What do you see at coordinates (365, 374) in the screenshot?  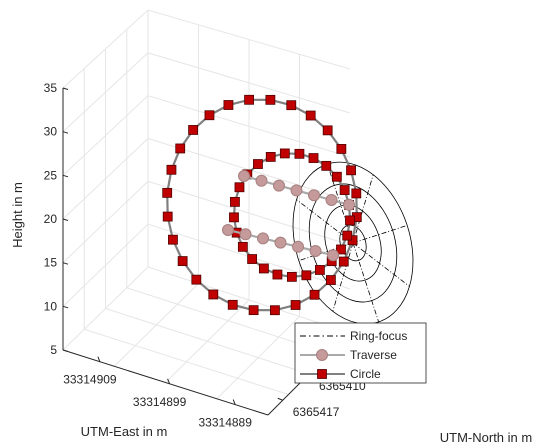 I see `legend-circle-label: Circle` at bounding box center [365, 374].